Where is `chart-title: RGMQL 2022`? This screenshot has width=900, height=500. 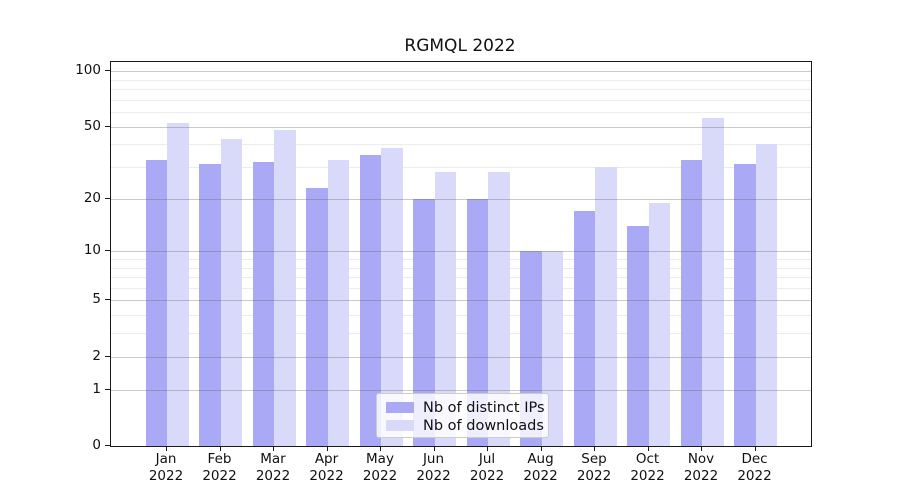 chart-title: RGMQL 2022 is located at coordinates (460, 46).